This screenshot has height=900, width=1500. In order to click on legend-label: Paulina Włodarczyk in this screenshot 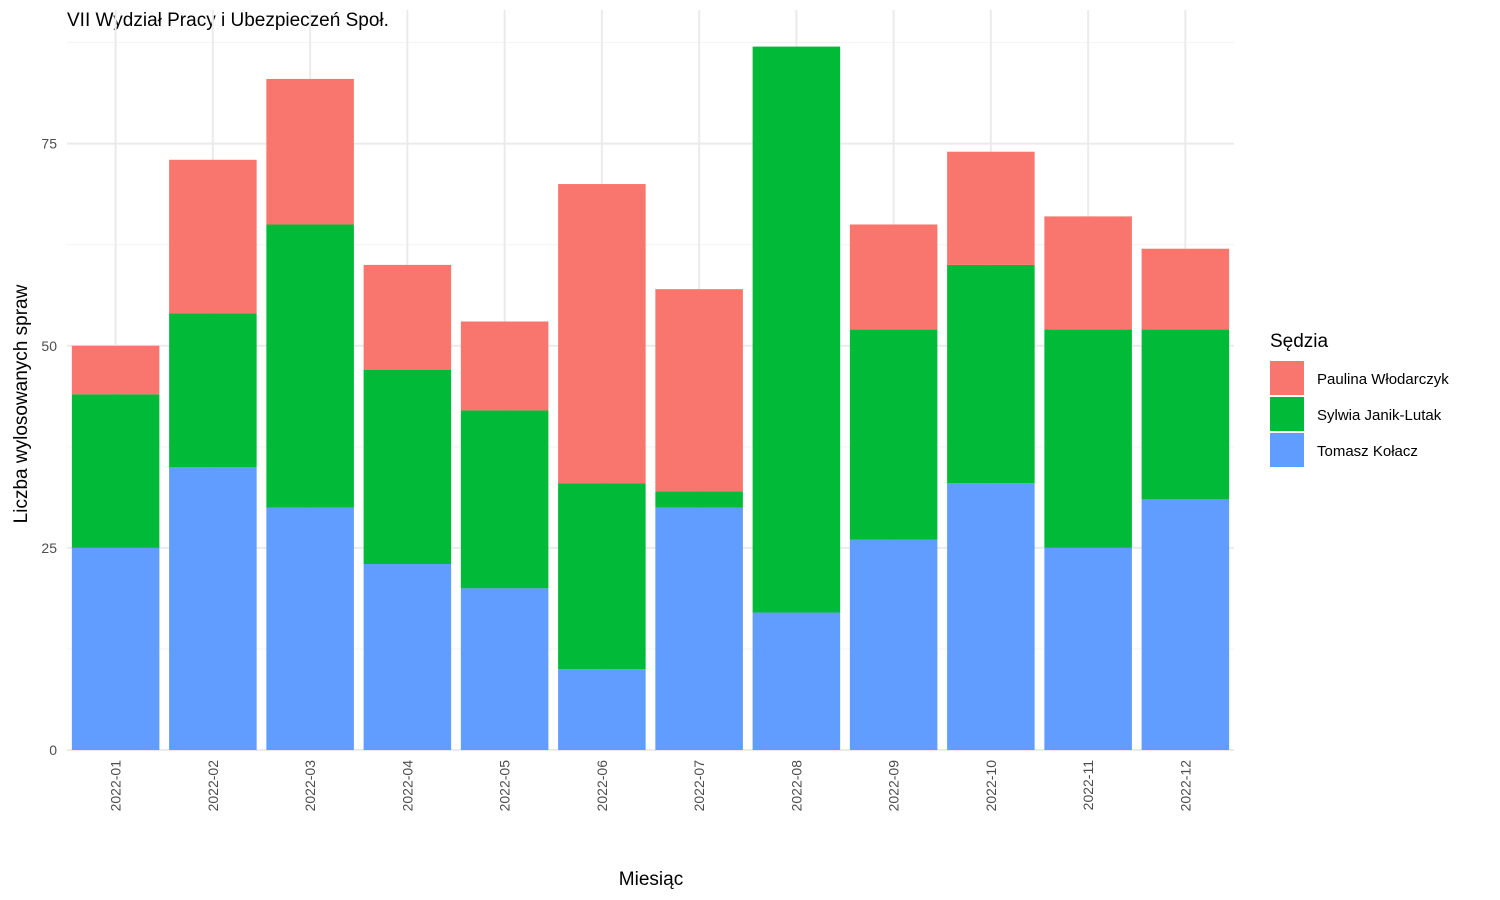, I will do `click(1383, 379)`.